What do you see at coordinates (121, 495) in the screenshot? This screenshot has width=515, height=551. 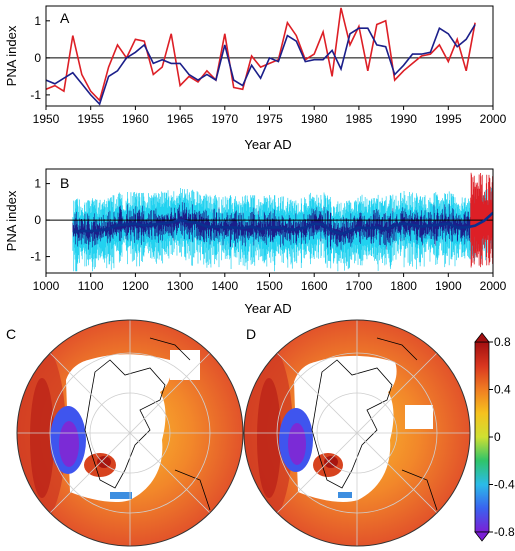 I see `map-c-southern-negative` at bounding box center [121, 495].